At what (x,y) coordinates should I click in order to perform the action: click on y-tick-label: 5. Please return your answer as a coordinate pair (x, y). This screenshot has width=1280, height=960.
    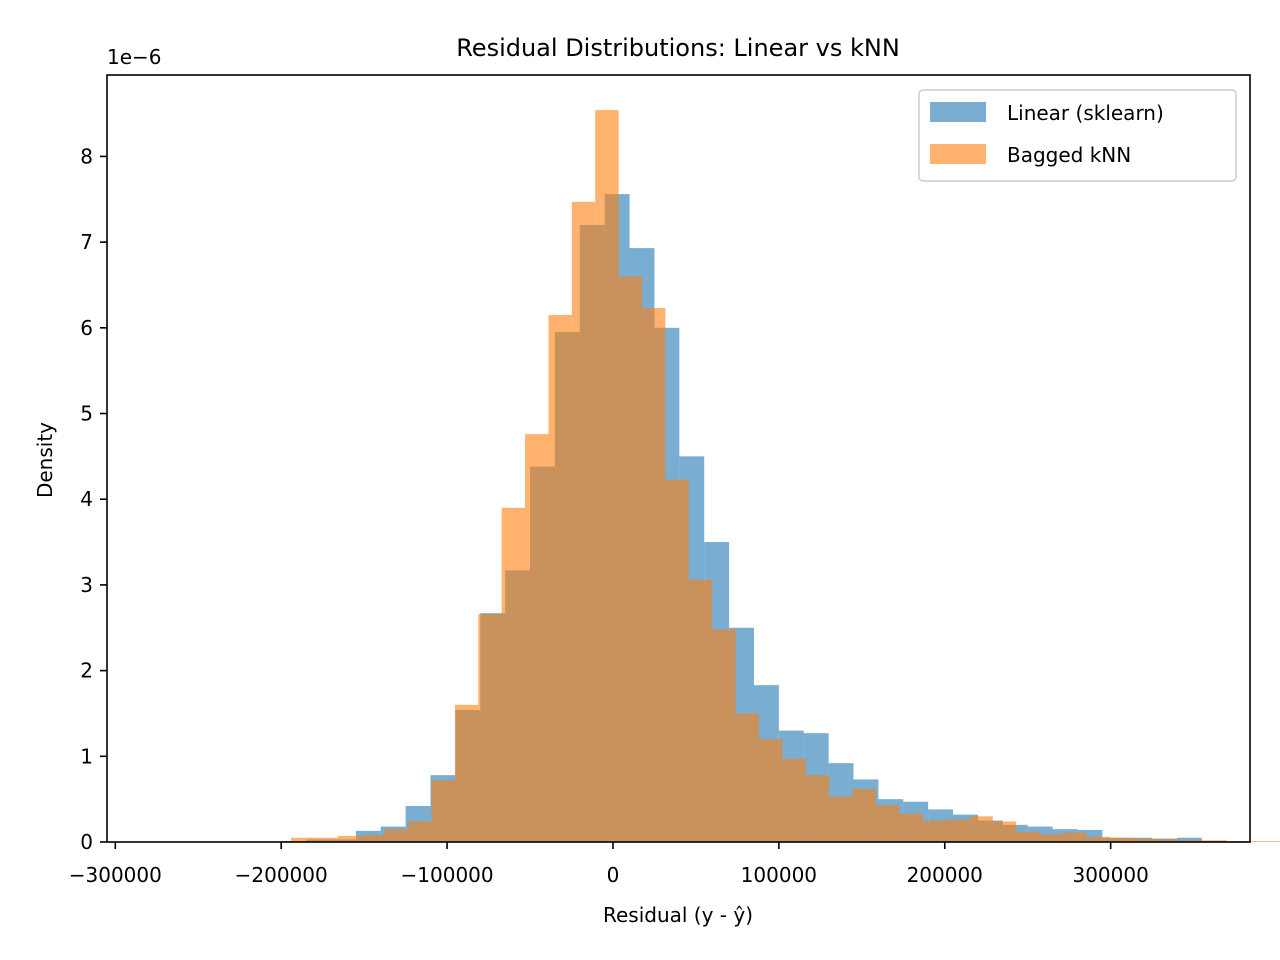
    Looking at the image, I should click on (86, 414).